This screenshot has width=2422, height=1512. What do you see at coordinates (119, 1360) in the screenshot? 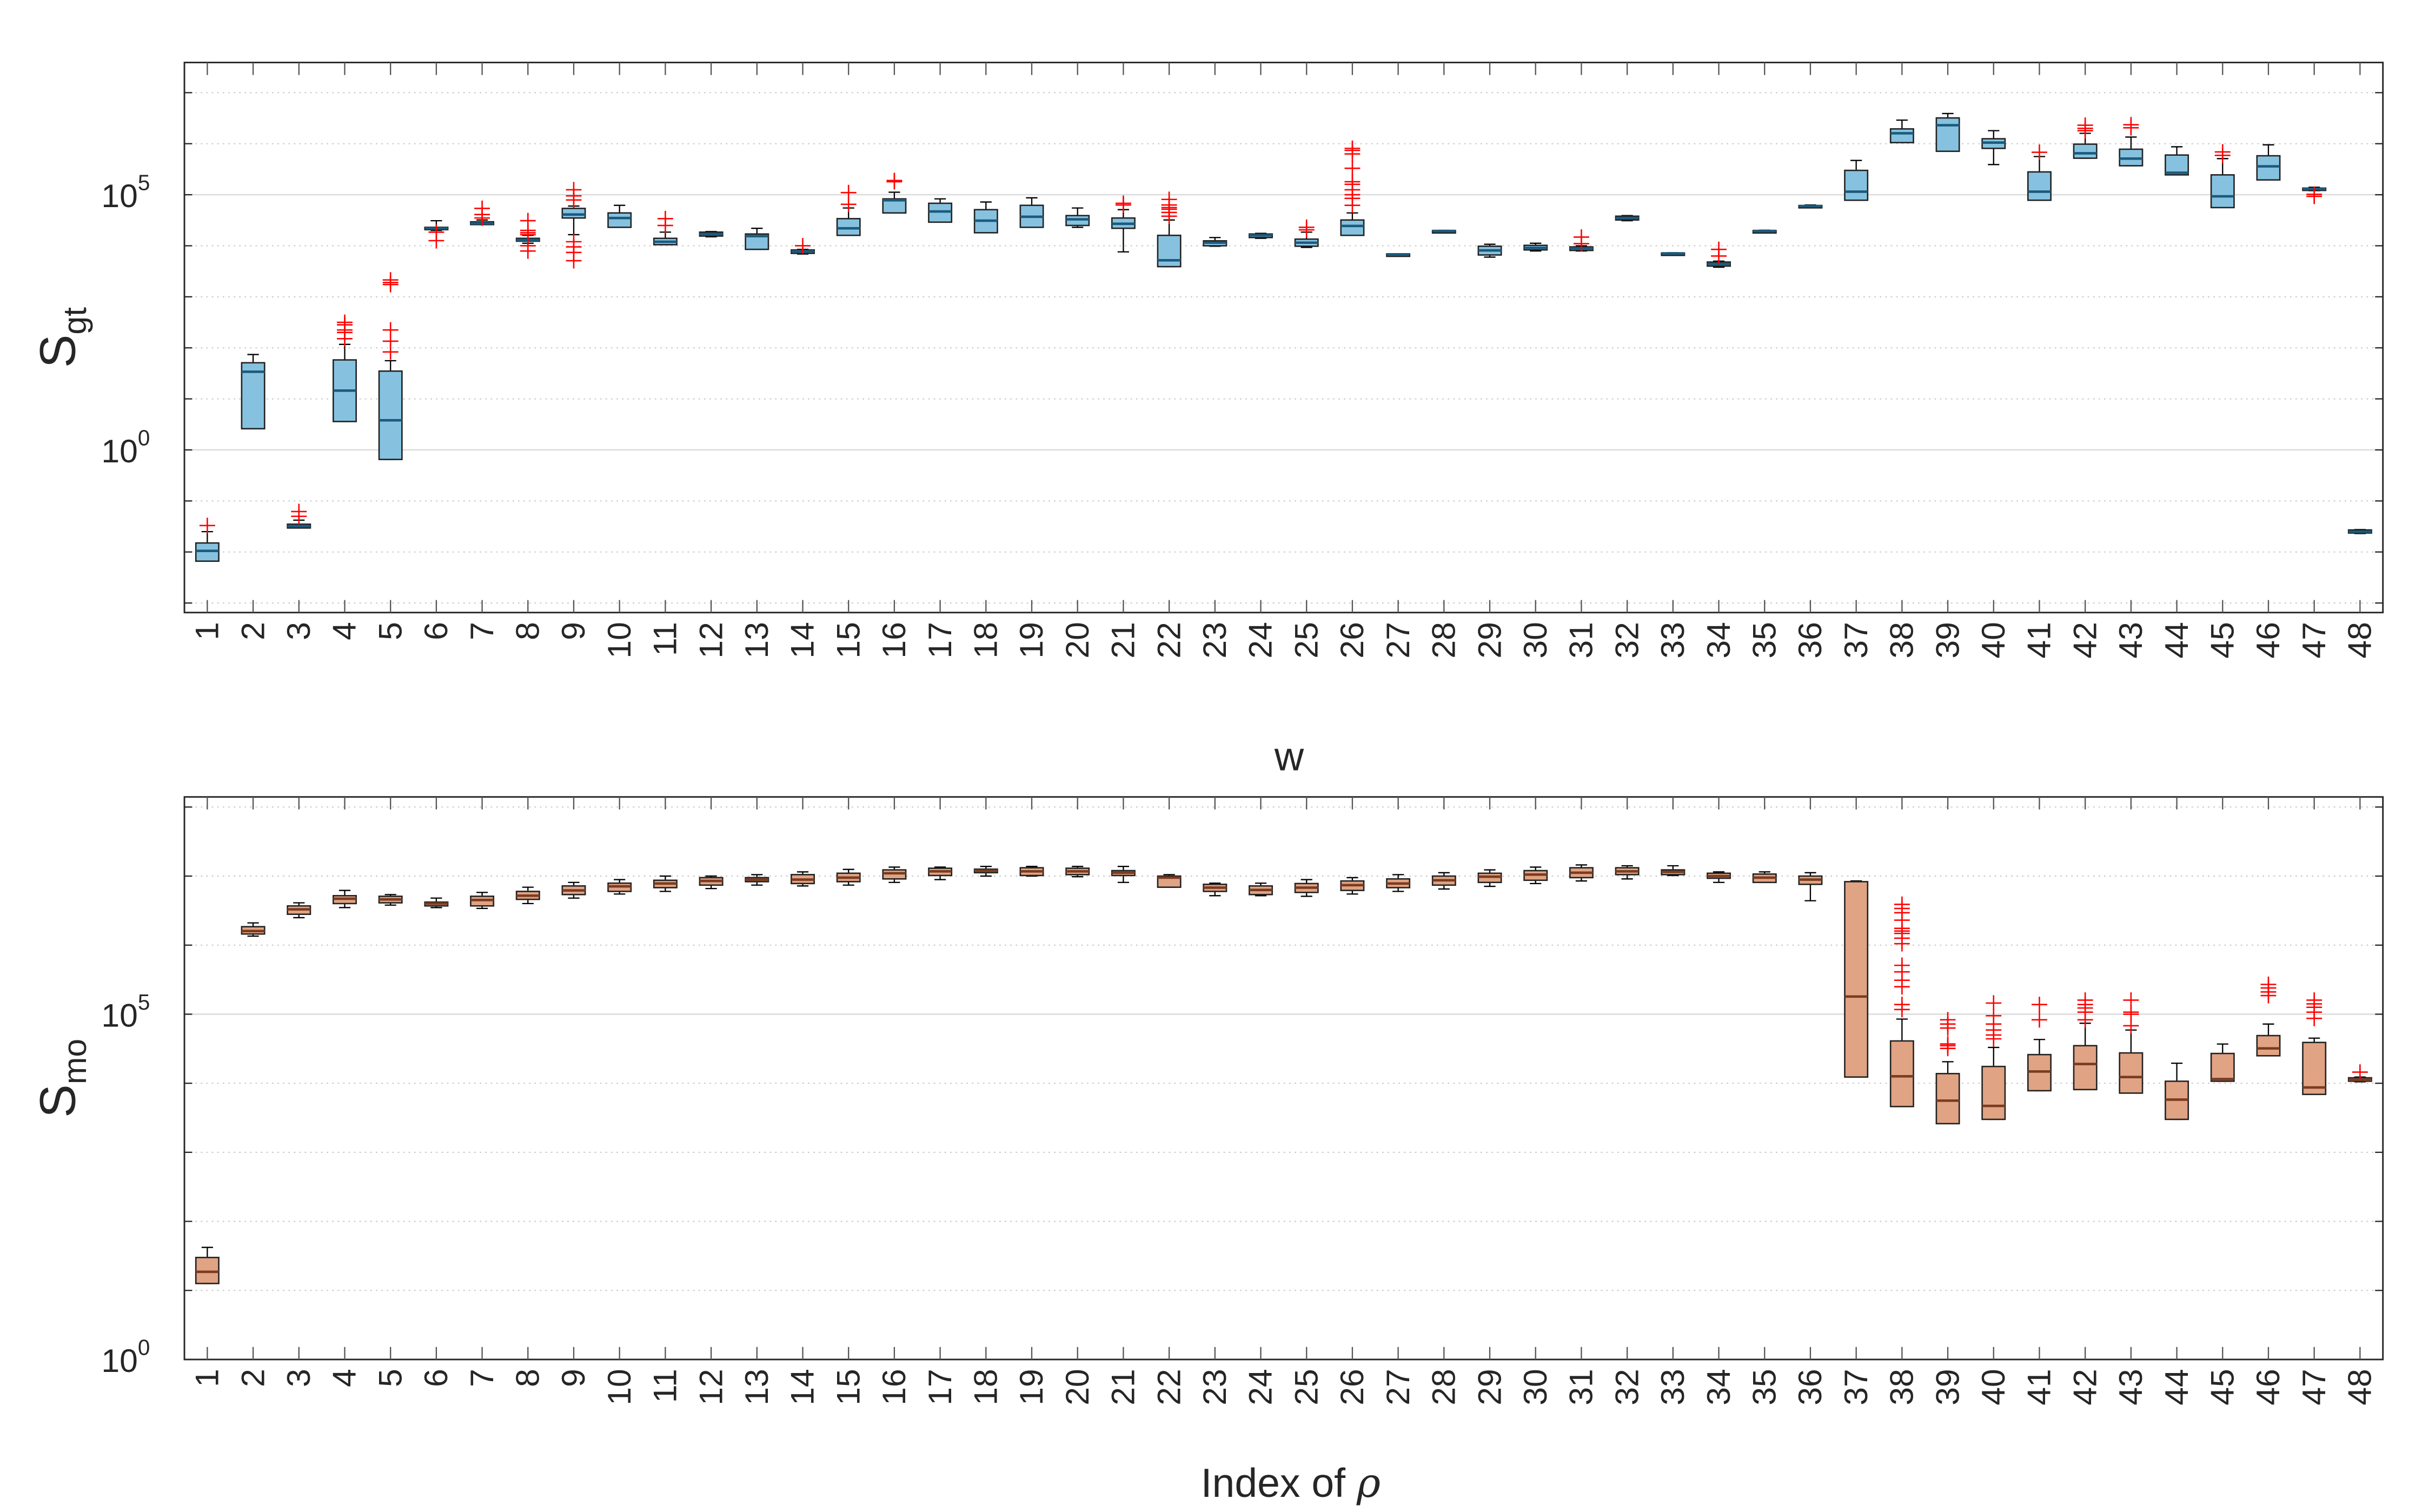
I see `y-tick-base: 10` at bounding box center [119, 1360].